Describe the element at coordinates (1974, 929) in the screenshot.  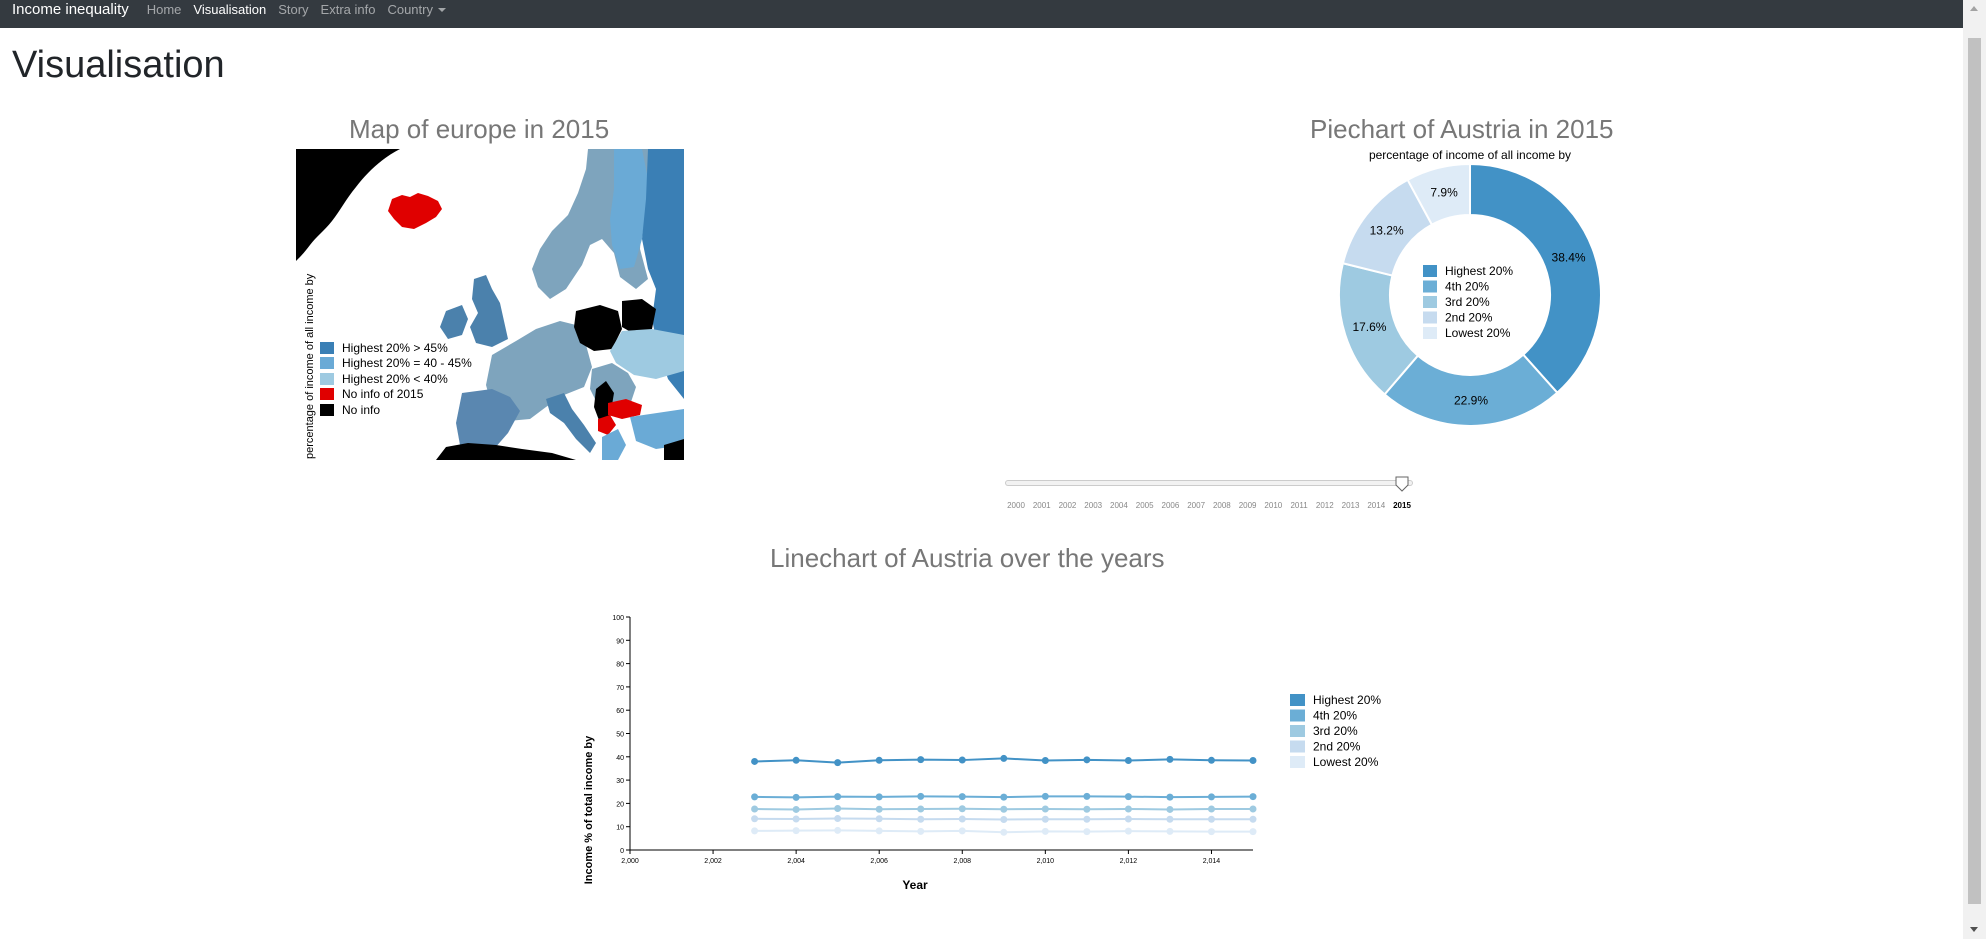
I see `scroll-down-arrow-icon` at that location.